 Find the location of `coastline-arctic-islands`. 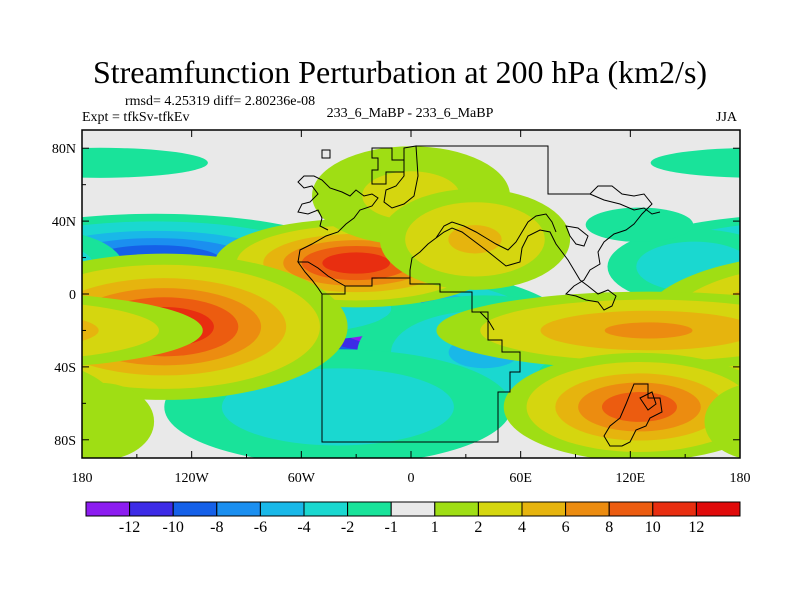

coastline-arctic-islands is located at coordinates (363, 166).